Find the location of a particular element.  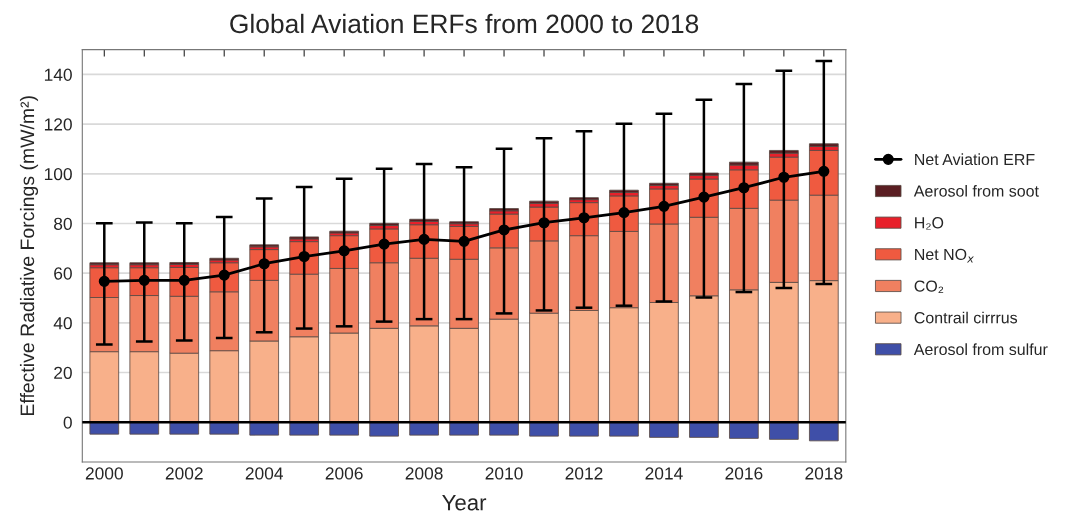

x-tick-label: 2008 is located at coordinates (424, 473).